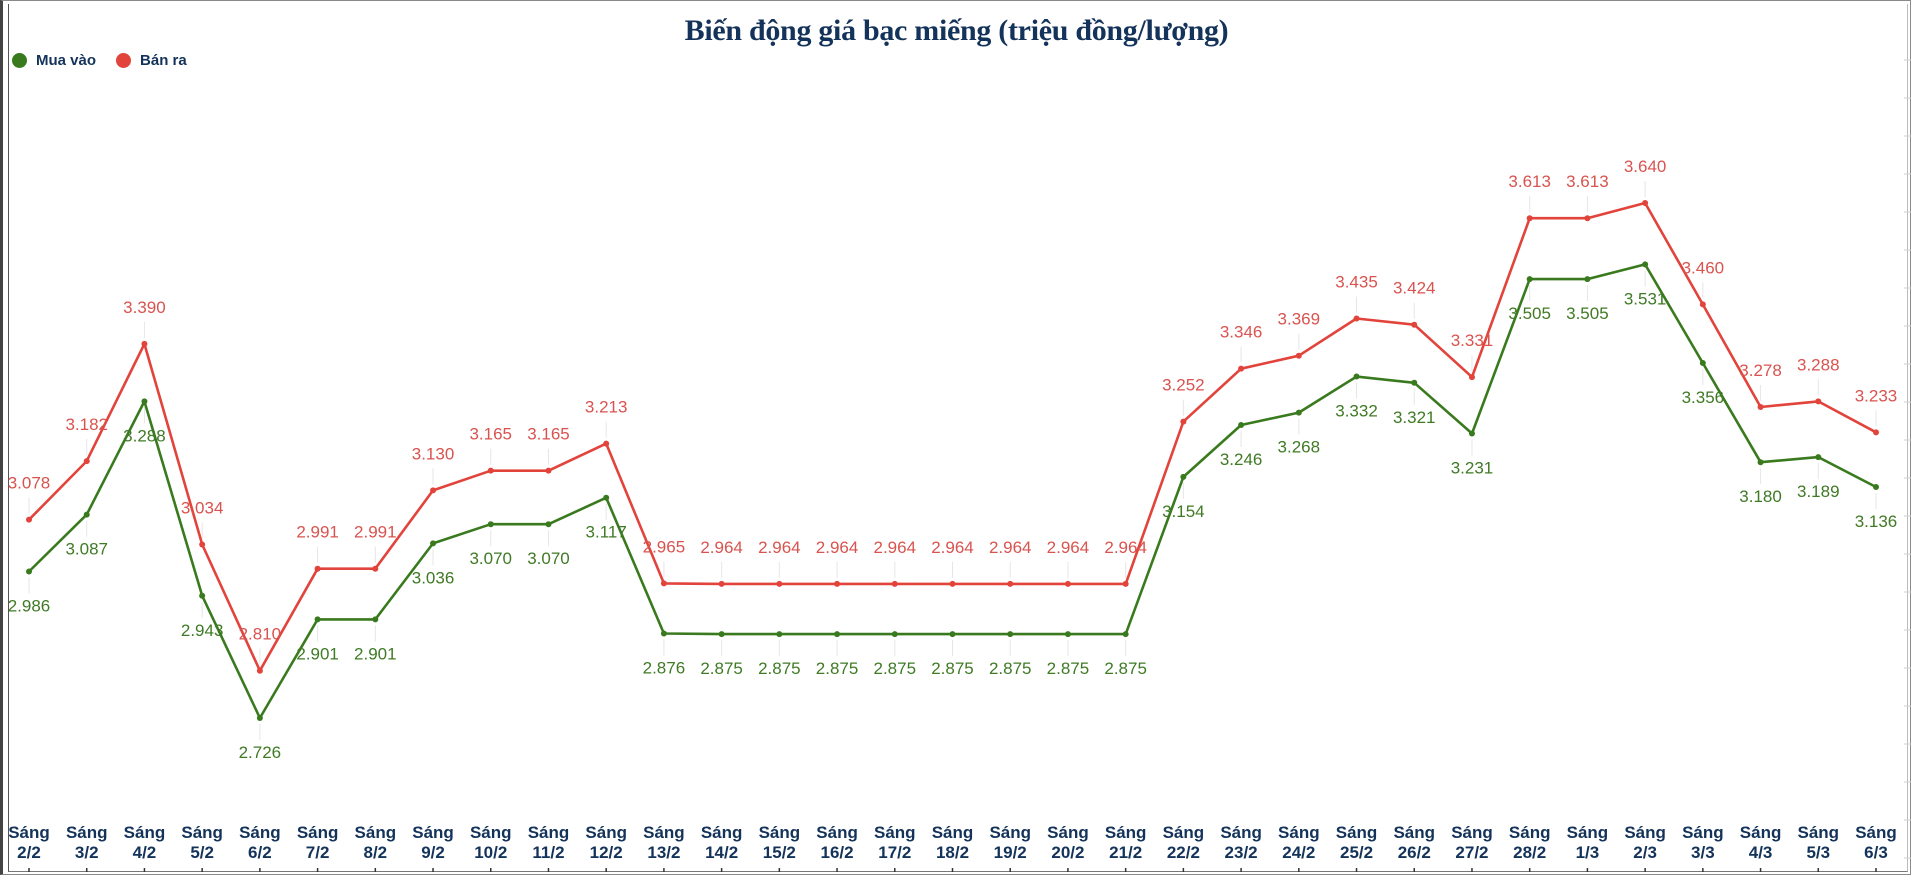 The width and height of the screenshot is (1913, 877). Describe the element at coordinates (54, 60) in the screenshot. I see `legend-item-buy: Mua vào` at that location.